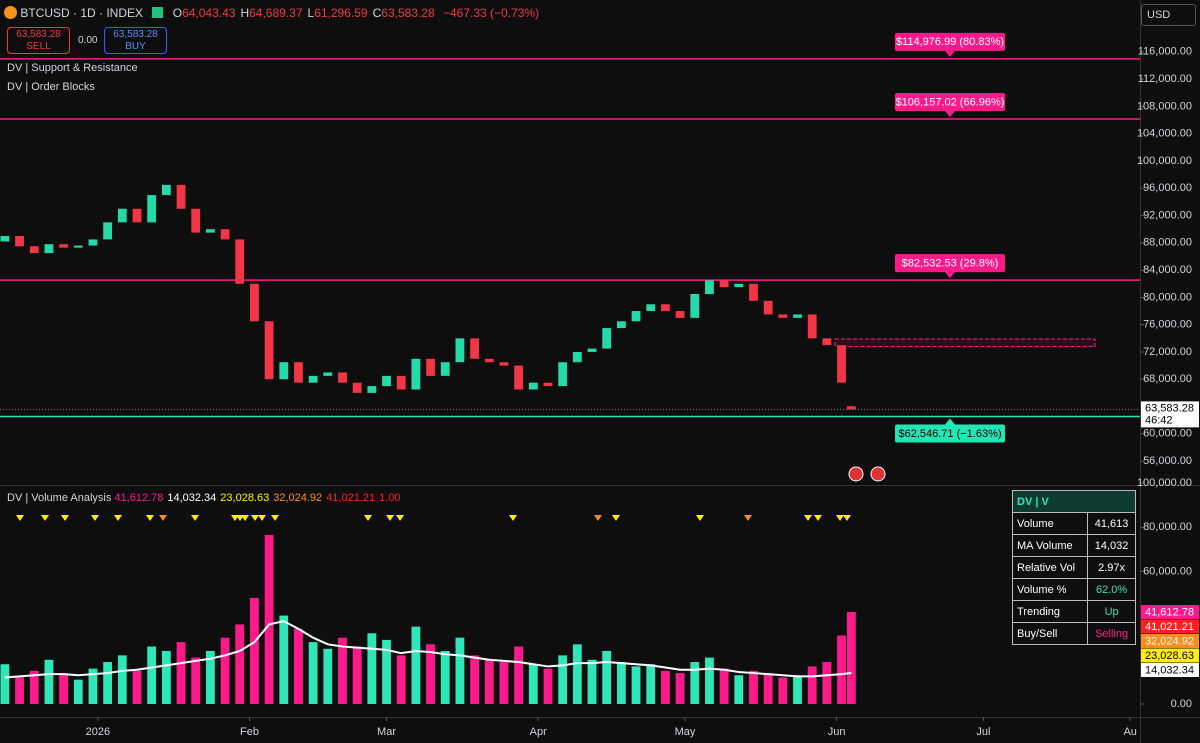 The height and width of the screenshot is (743, 1200). What do you see at coordinates (245, 498) in the screenshot?
I see `legend-value: 23,028.63` at bounding box center [245, 498].